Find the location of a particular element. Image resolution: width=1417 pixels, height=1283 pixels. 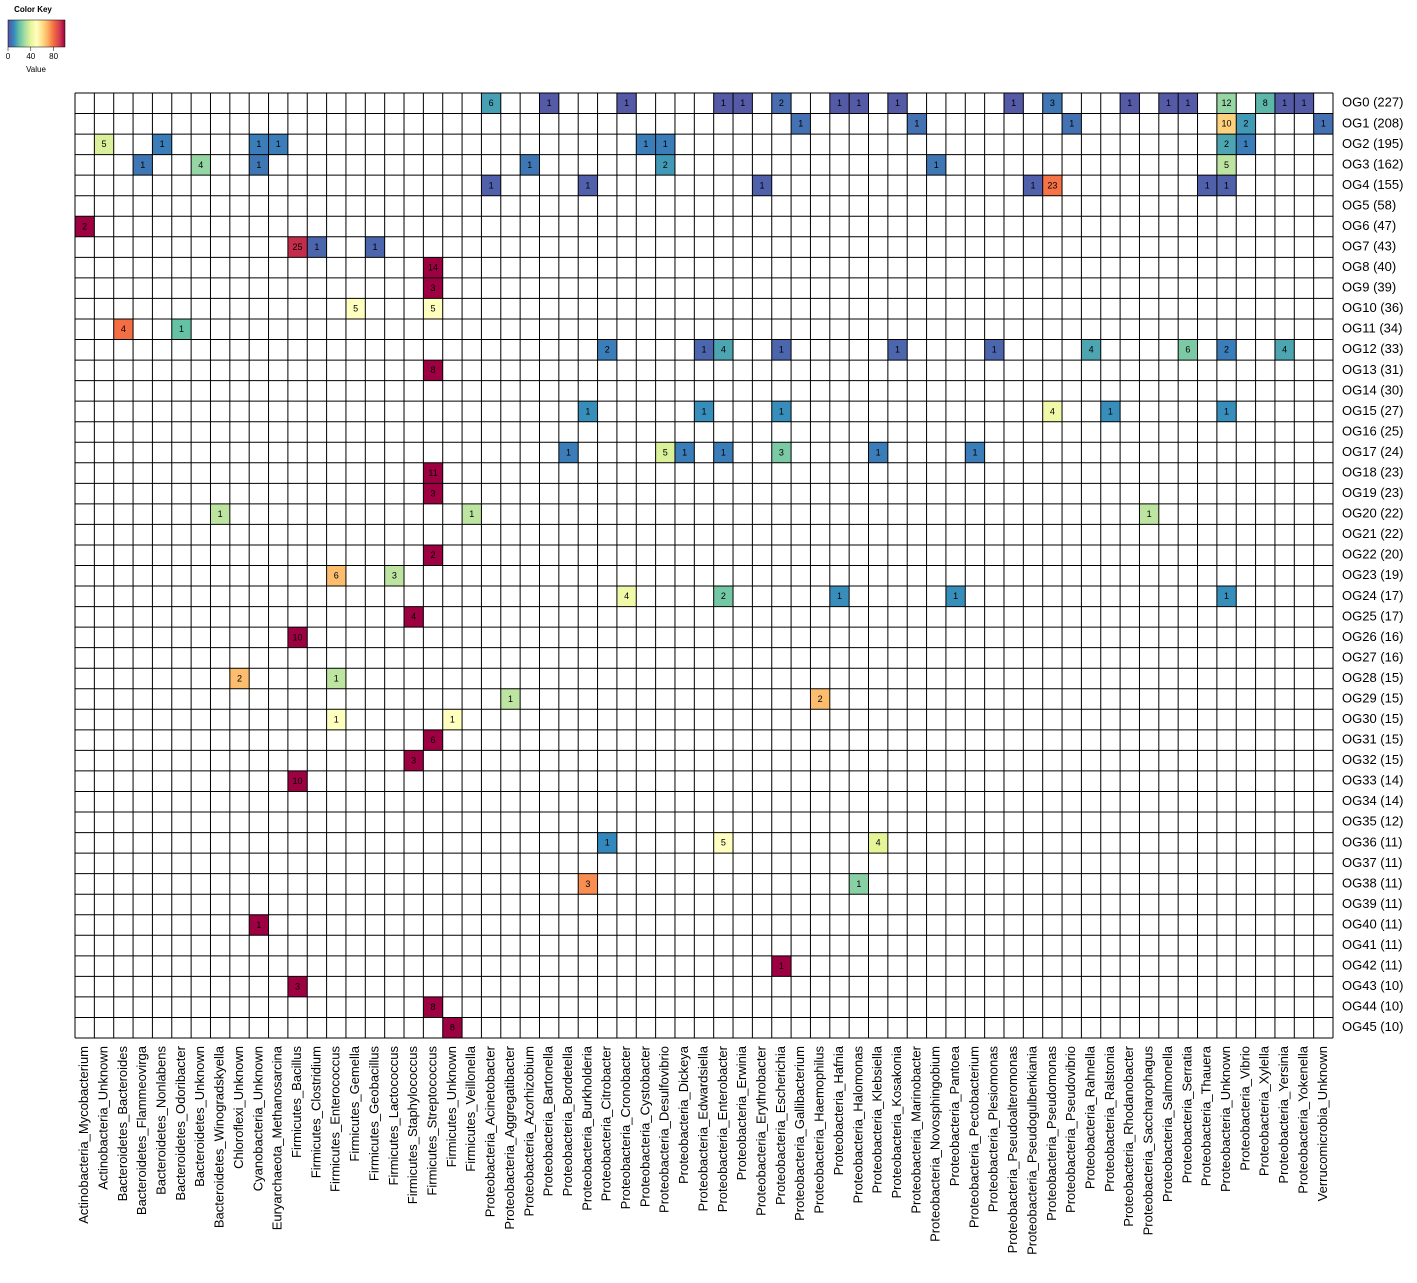

column-label: Proteobacteria_Yokenella is located at coordinates (1302, 1119).